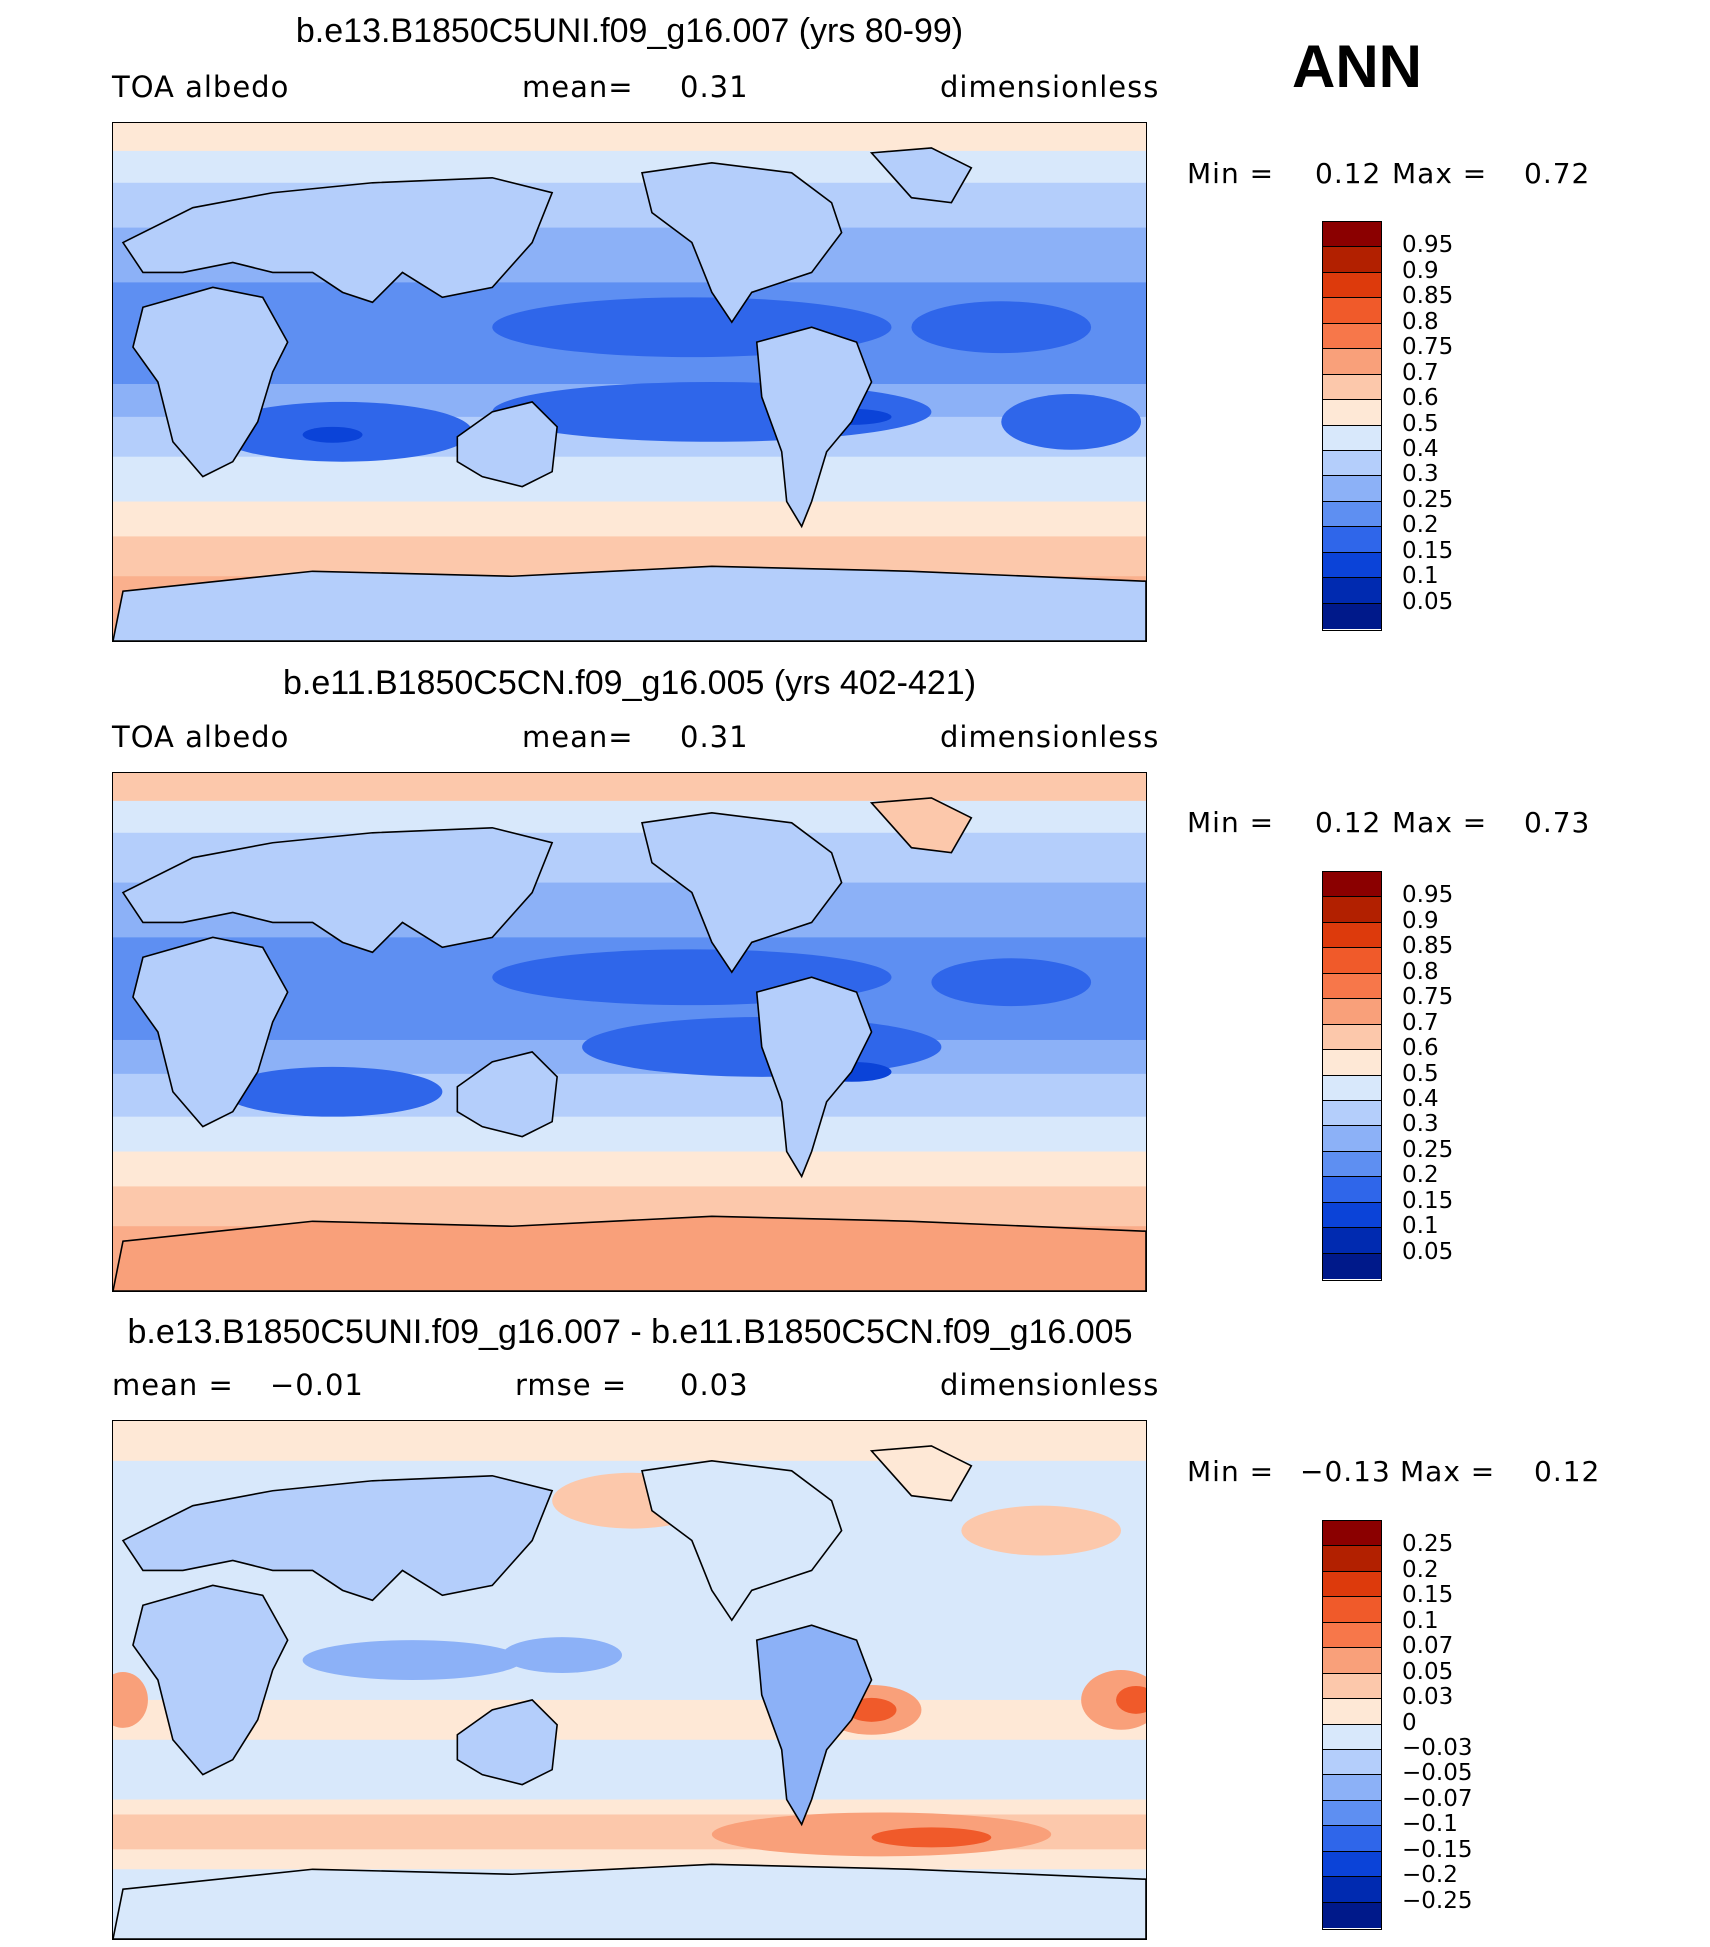 The width and height of the screenshot is (1710, 1947). What do you see at coordinates (1430, 1824) in the screenshot?
I see `colorbar-tick-label: −0.1` at bounding box center [1430, 1824].